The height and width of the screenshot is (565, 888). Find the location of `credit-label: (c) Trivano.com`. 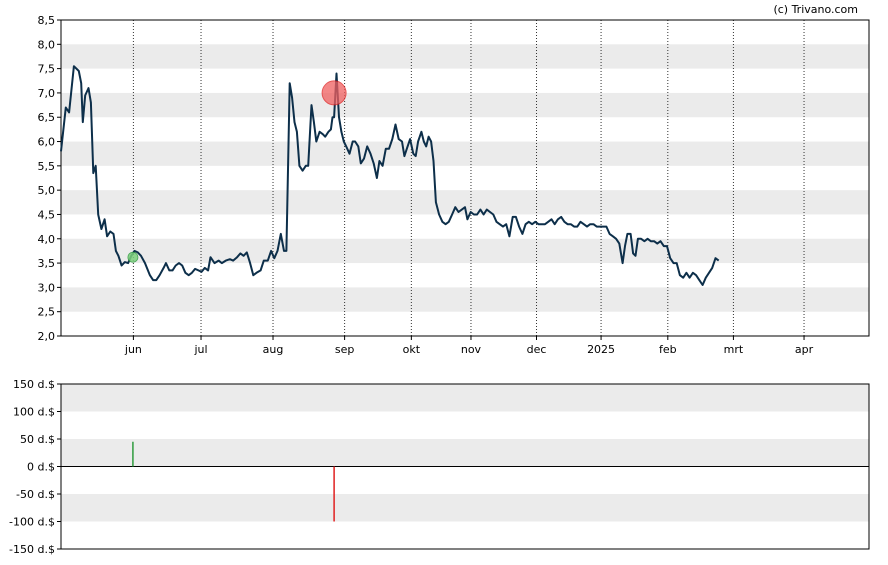

credit-label: (c) Trivano.com is located at coordinates (815, 9).